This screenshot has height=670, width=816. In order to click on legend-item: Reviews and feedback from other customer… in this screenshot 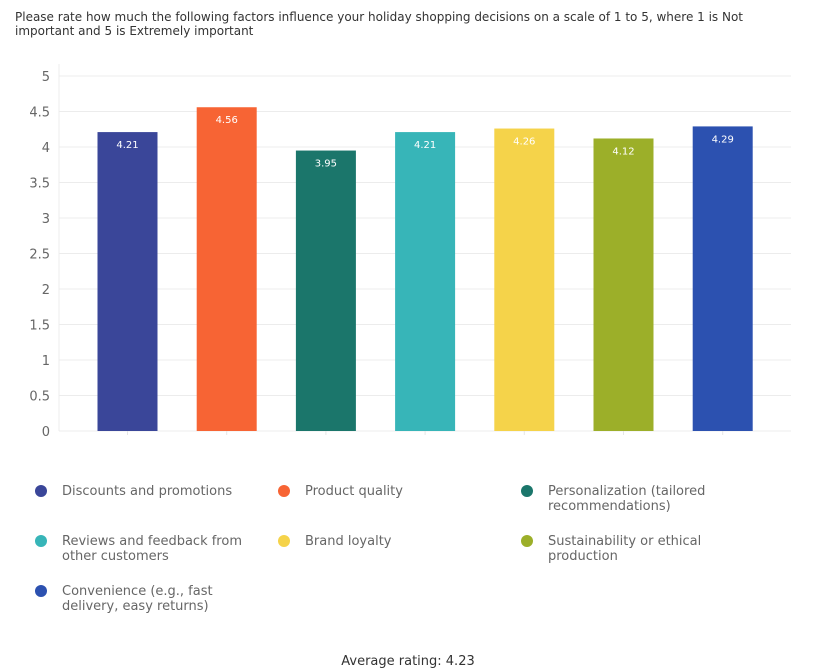, I will do `click(155, 549)`.